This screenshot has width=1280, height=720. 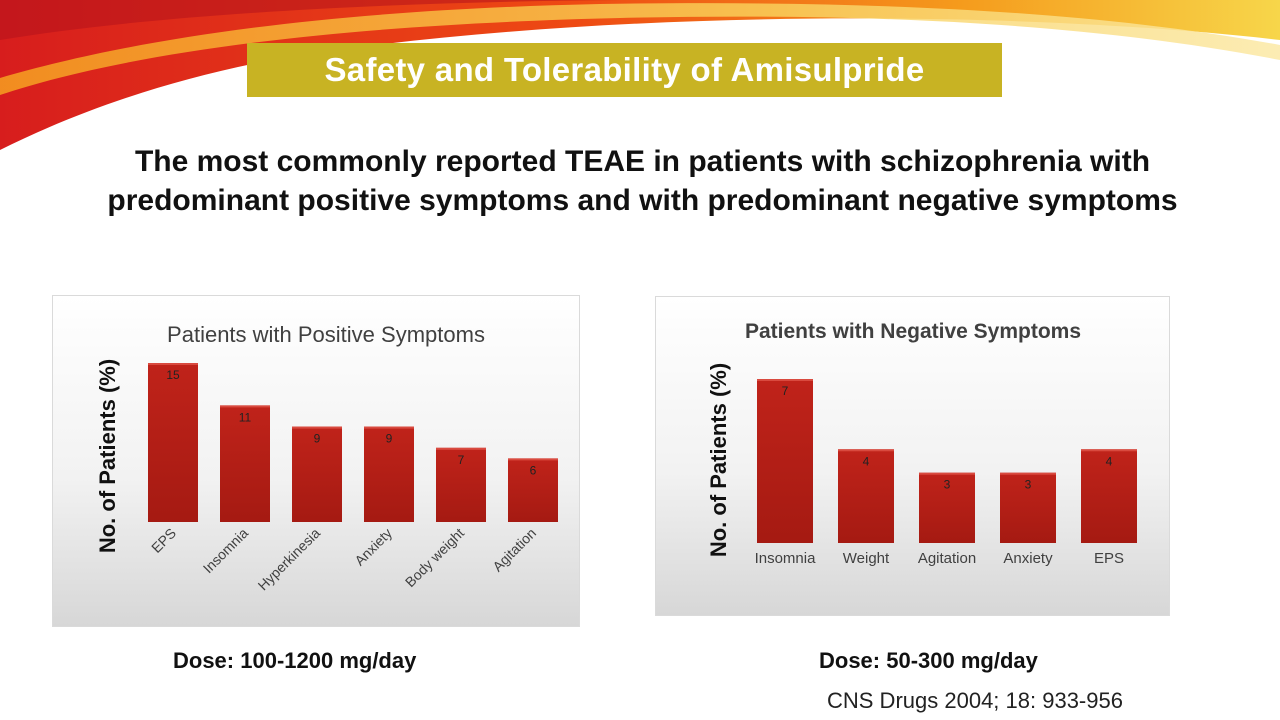 I want to click on title-banner: Safety and Tolerability of Amisulpride, so click(x=624, y=70).